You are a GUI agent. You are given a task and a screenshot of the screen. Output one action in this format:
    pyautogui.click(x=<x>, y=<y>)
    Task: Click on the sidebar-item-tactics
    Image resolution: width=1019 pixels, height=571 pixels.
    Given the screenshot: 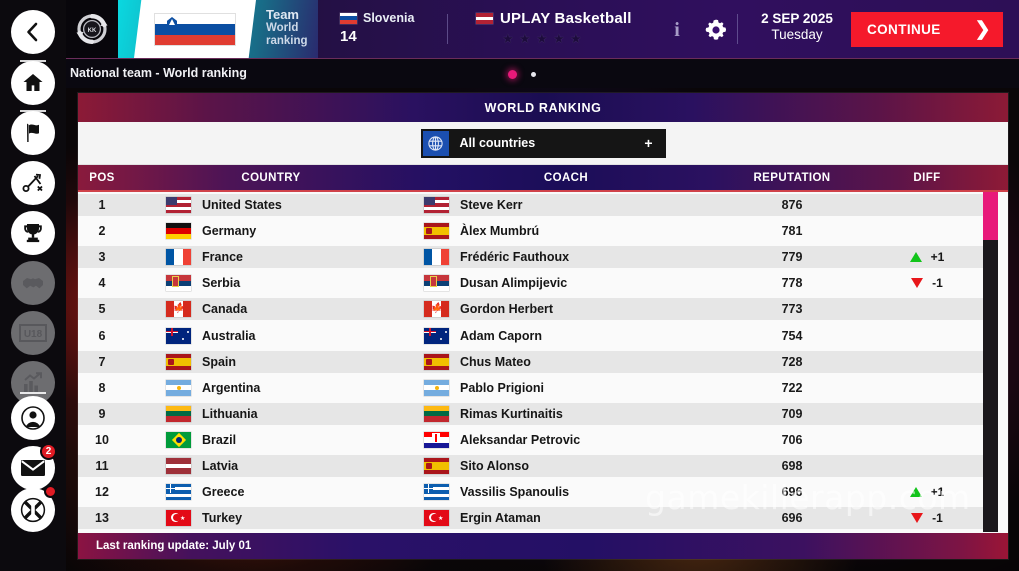 What is the action you would take?
    pyautogui.click(x=33, y=183)
    